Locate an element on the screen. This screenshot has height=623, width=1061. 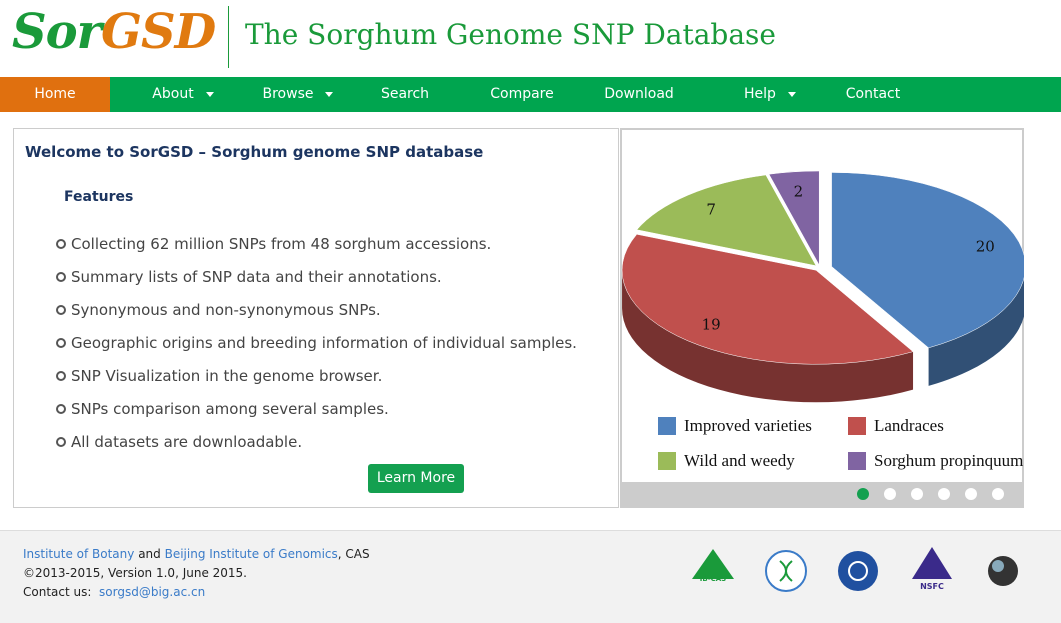
feature-item: SNPs comparison among several samples. is located at coordinates (222, 409).